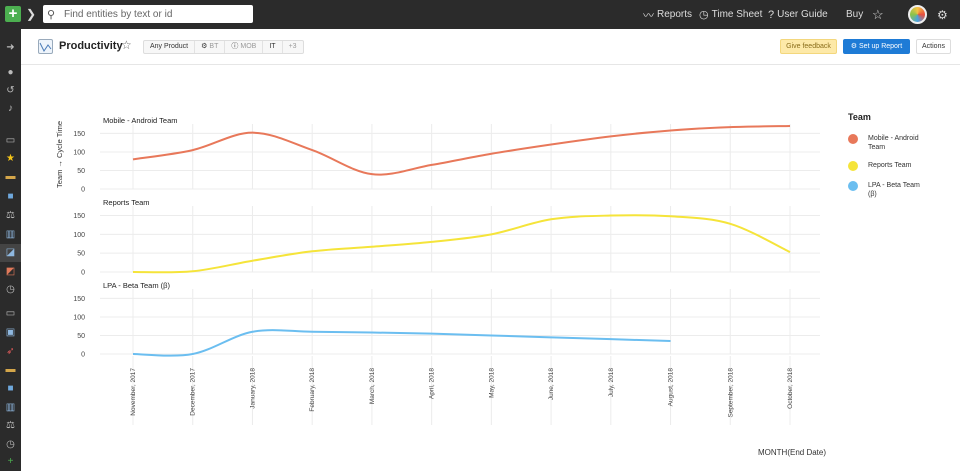 Image resolution: width=960 pixels, height=471 pixels. What do you see at coordinates (893, 143) in the screenshot?
I see `legend-label: Mobile - Android Team` at bounding box center [893, 143].